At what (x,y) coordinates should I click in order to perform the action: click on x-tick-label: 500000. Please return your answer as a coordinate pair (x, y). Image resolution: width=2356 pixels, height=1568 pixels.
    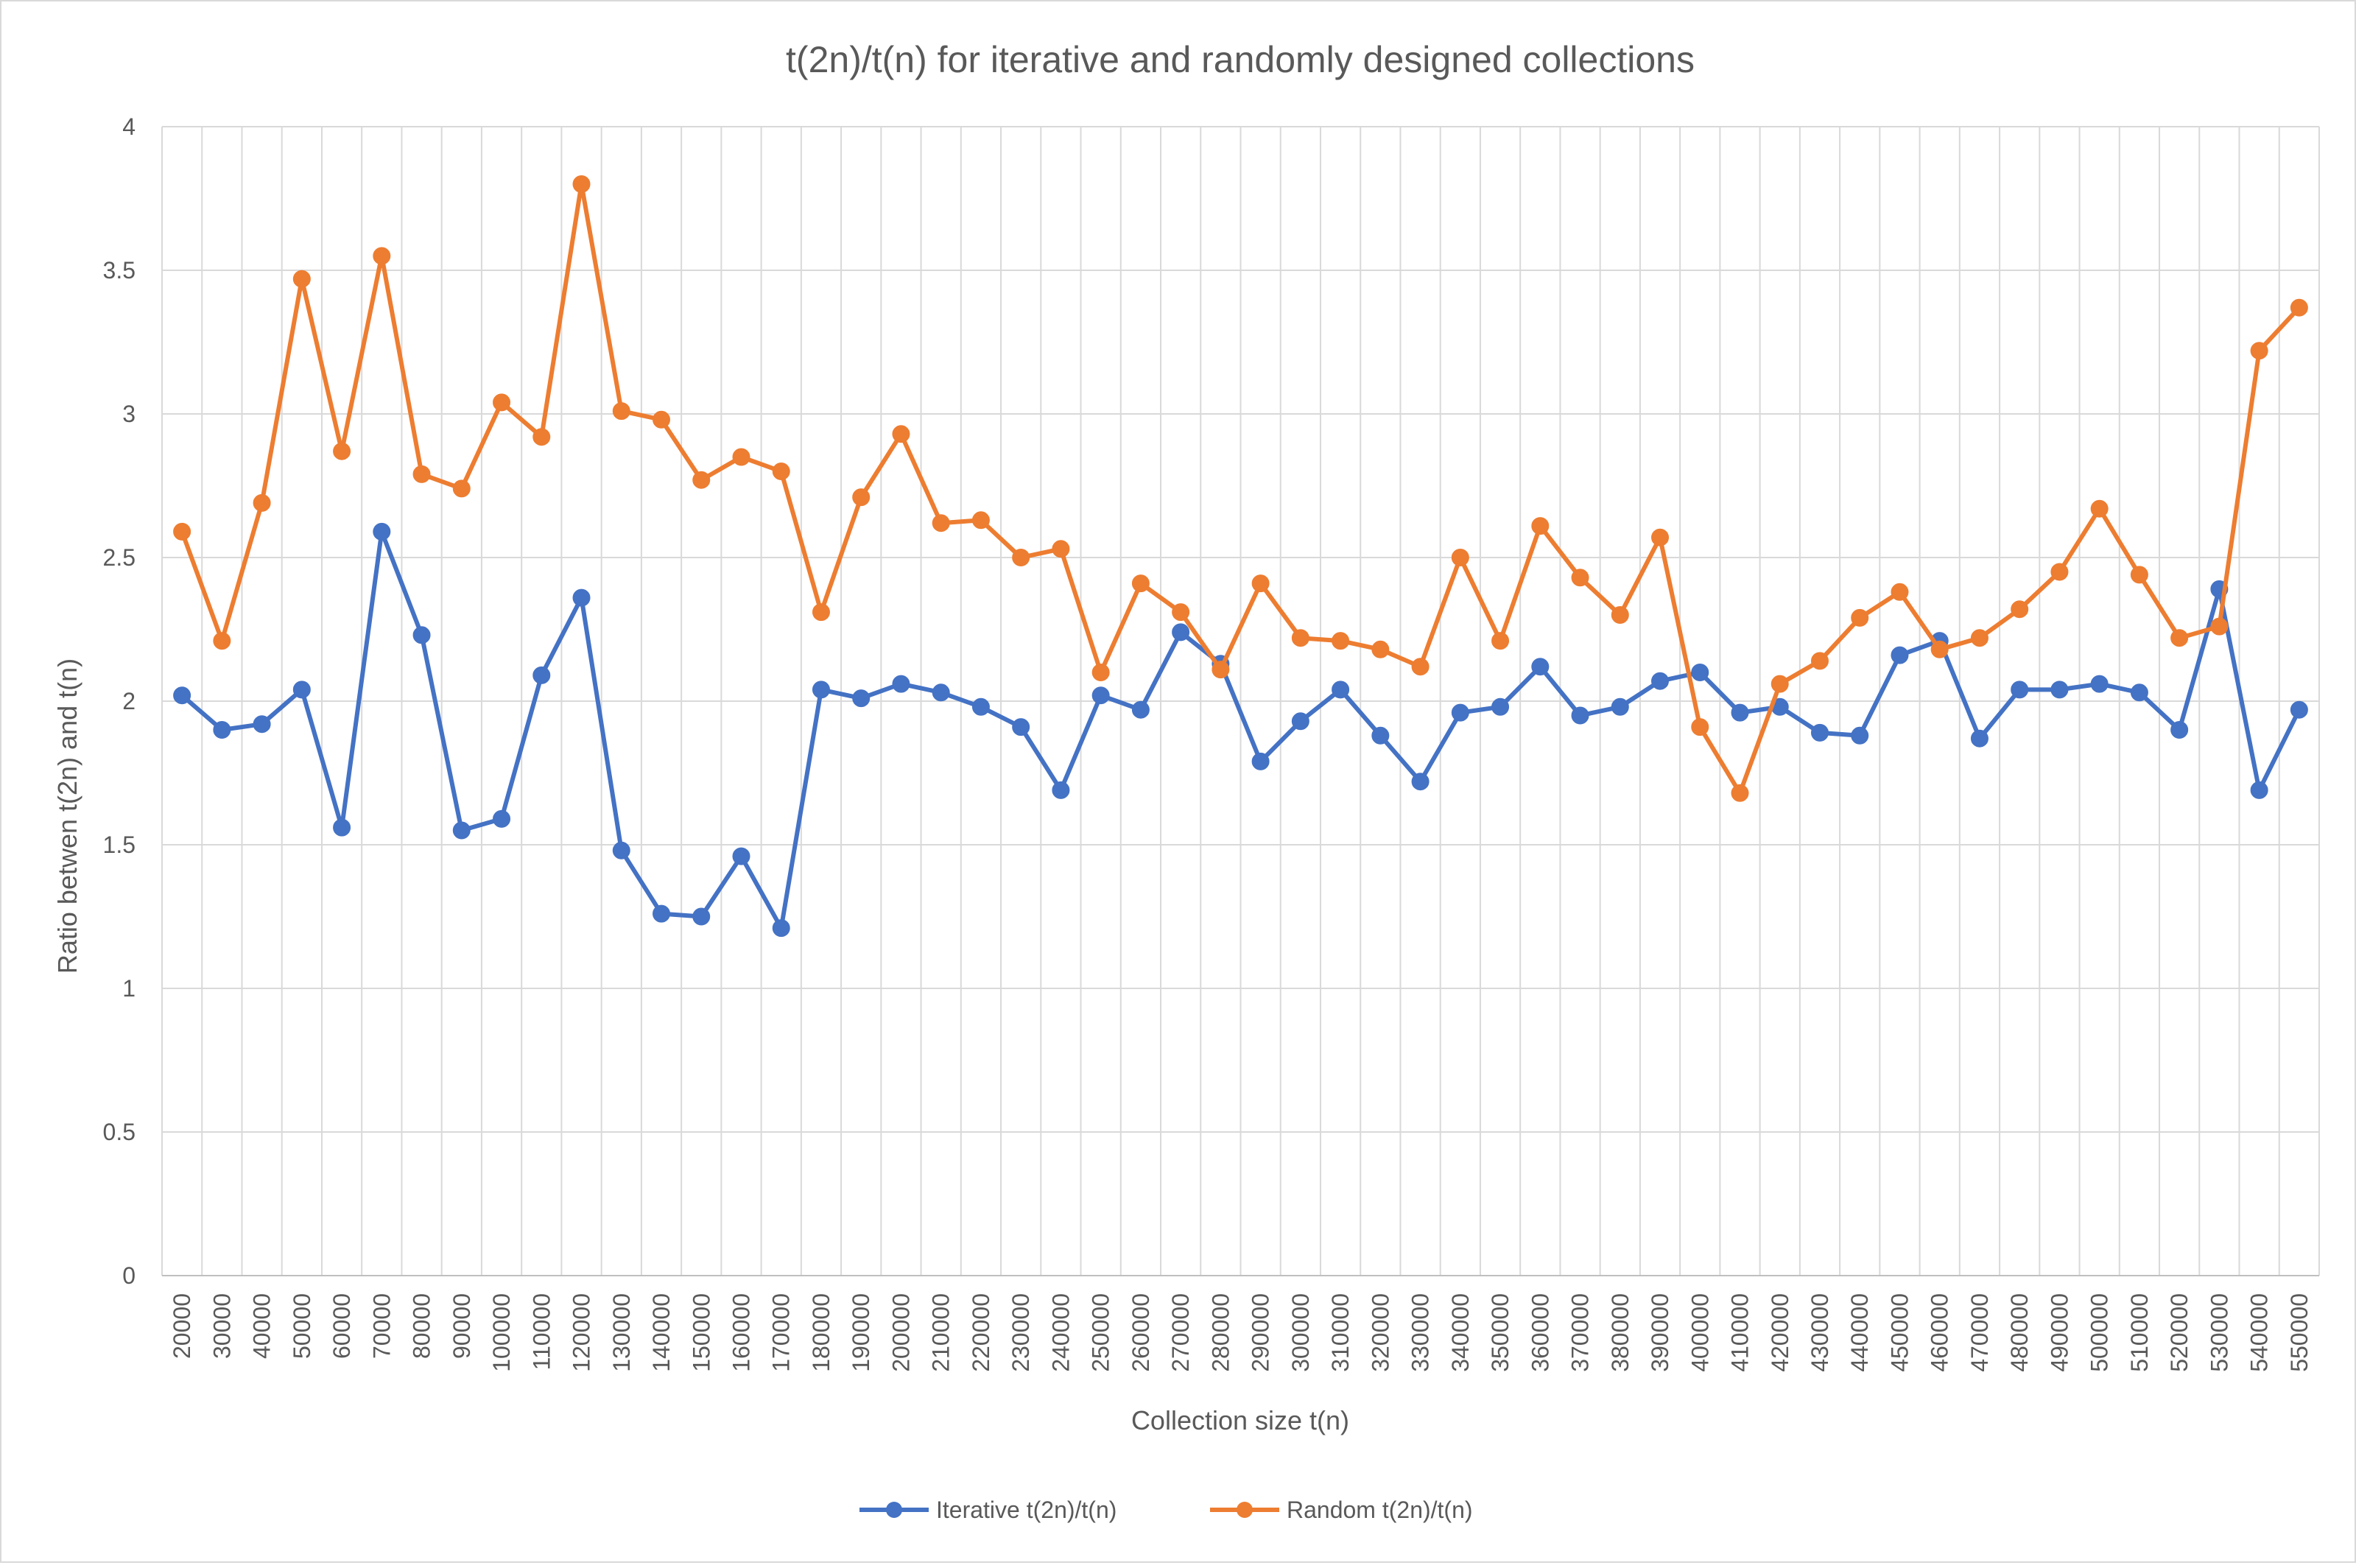
    Looking at the image, I should click on (2099, 1332).